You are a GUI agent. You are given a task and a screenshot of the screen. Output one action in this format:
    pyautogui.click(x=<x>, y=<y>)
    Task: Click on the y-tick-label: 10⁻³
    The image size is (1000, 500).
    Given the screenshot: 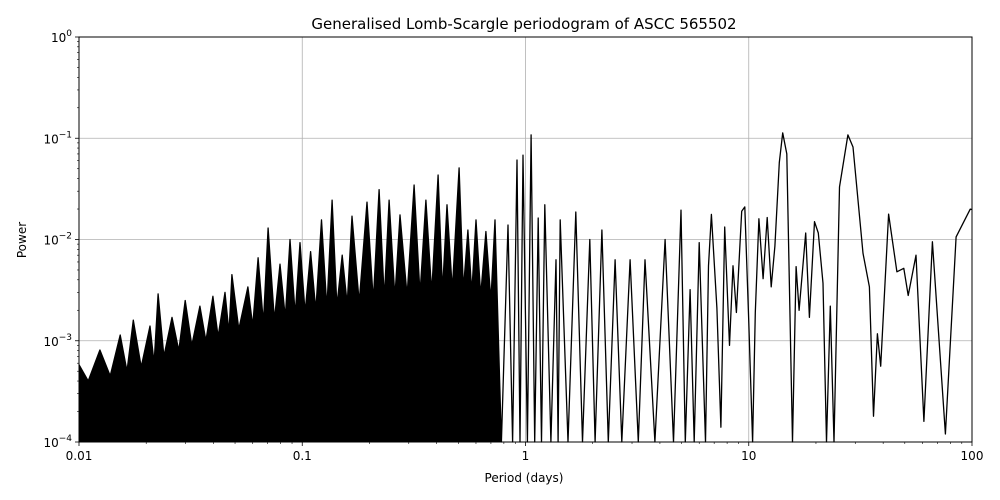 What is the action you would take?
    pyautogui.click(x=57, y=341)
    